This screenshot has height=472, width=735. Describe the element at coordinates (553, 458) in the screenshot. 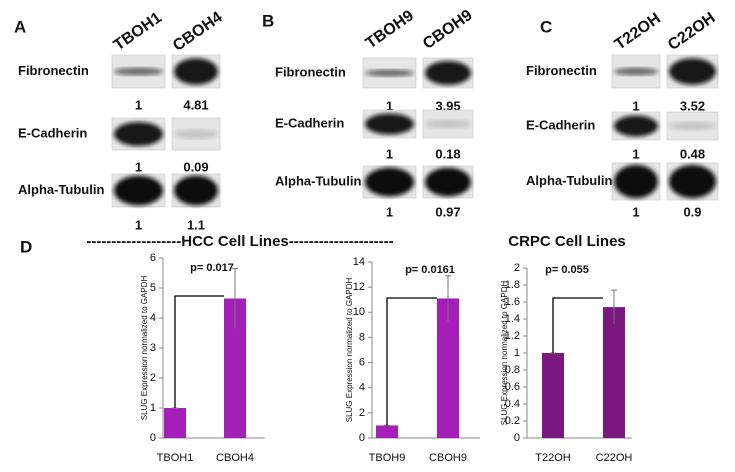

I see `x-tick-label: T22OH` at that location.